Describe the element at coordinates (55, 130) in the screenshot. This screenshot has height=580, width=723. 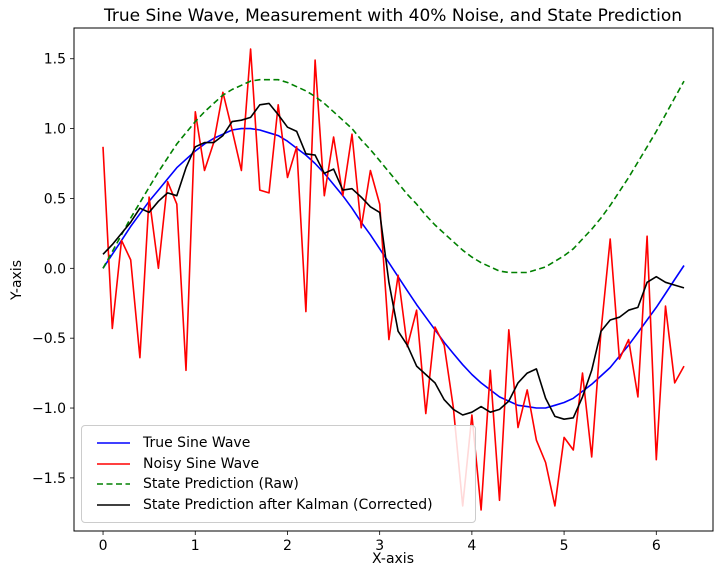
I see `y-tick-label: 1.0` at that location.